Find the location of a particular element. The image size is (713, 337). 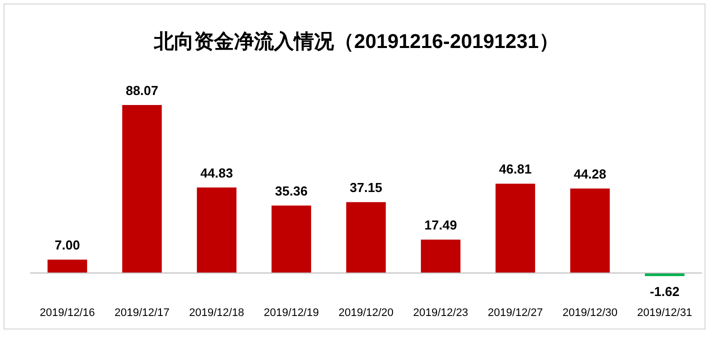

data-label: 44.83 is located at coordinates (216, 172).